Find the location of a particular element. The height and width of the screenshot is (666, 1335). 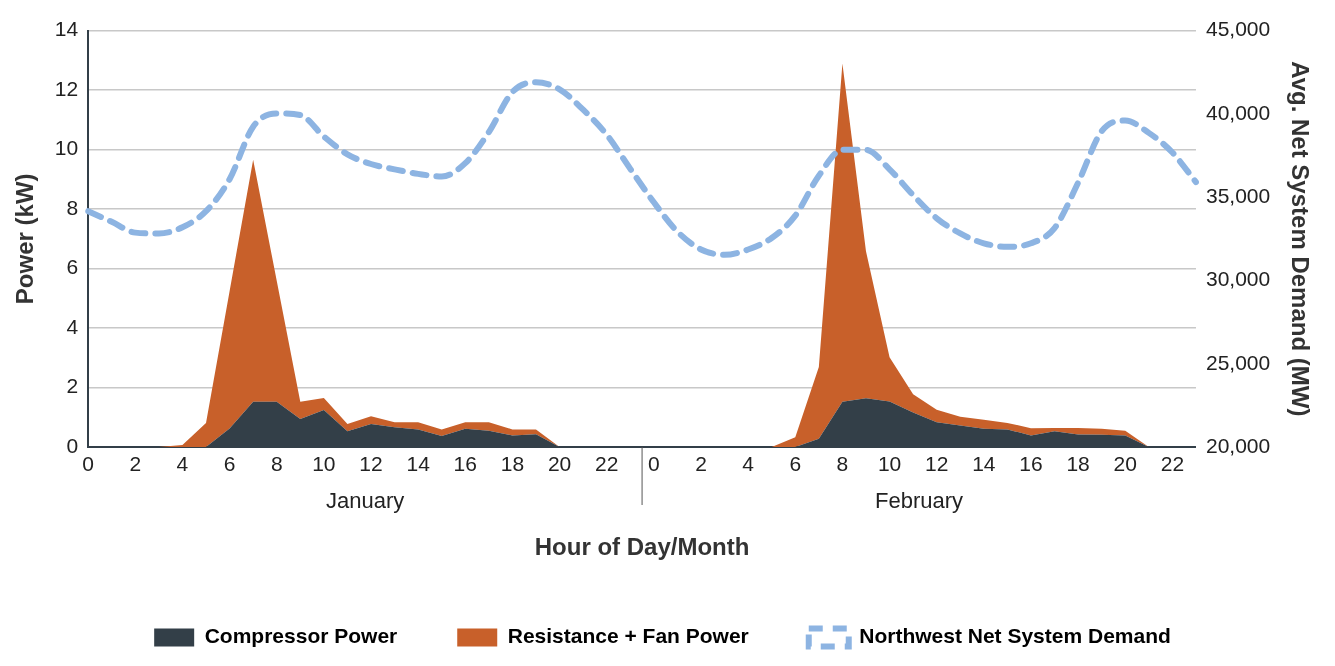

legend-label: Compressor Power is located at coordinates (301, 636).